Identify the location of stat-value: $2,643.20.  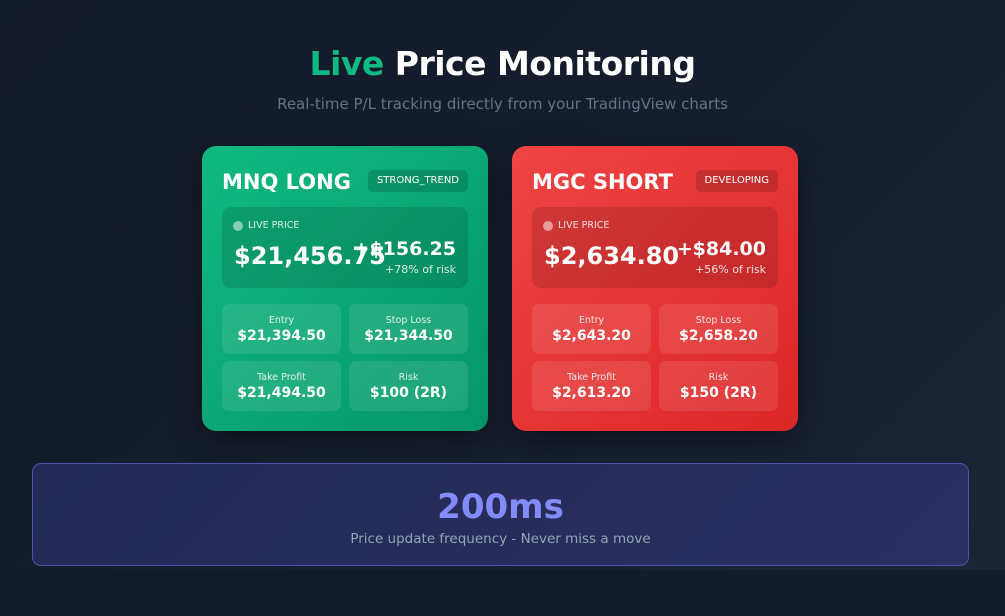
(591, 336).